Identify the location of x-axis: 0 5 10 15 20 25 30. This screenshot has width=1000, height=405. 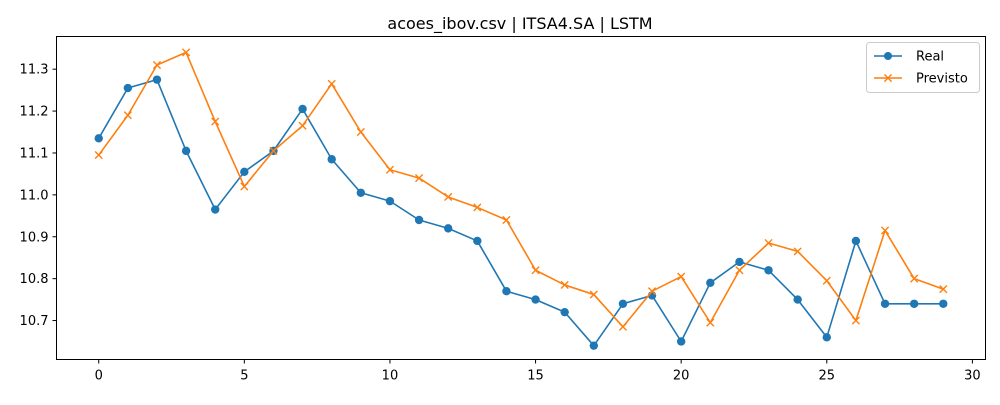
(538, 371).